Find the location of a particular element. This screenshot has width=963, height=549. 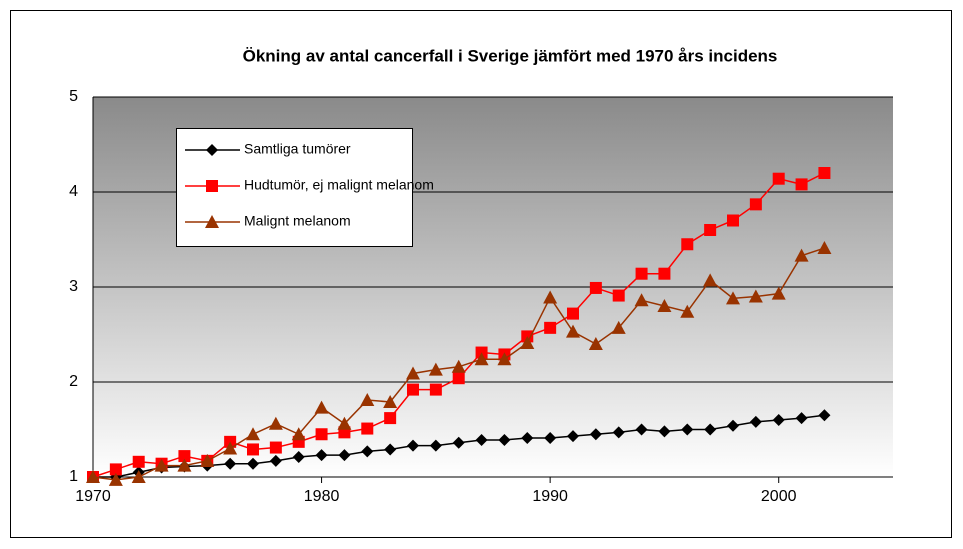

y-tick-label: 1 is located at coordinates (73, 476).